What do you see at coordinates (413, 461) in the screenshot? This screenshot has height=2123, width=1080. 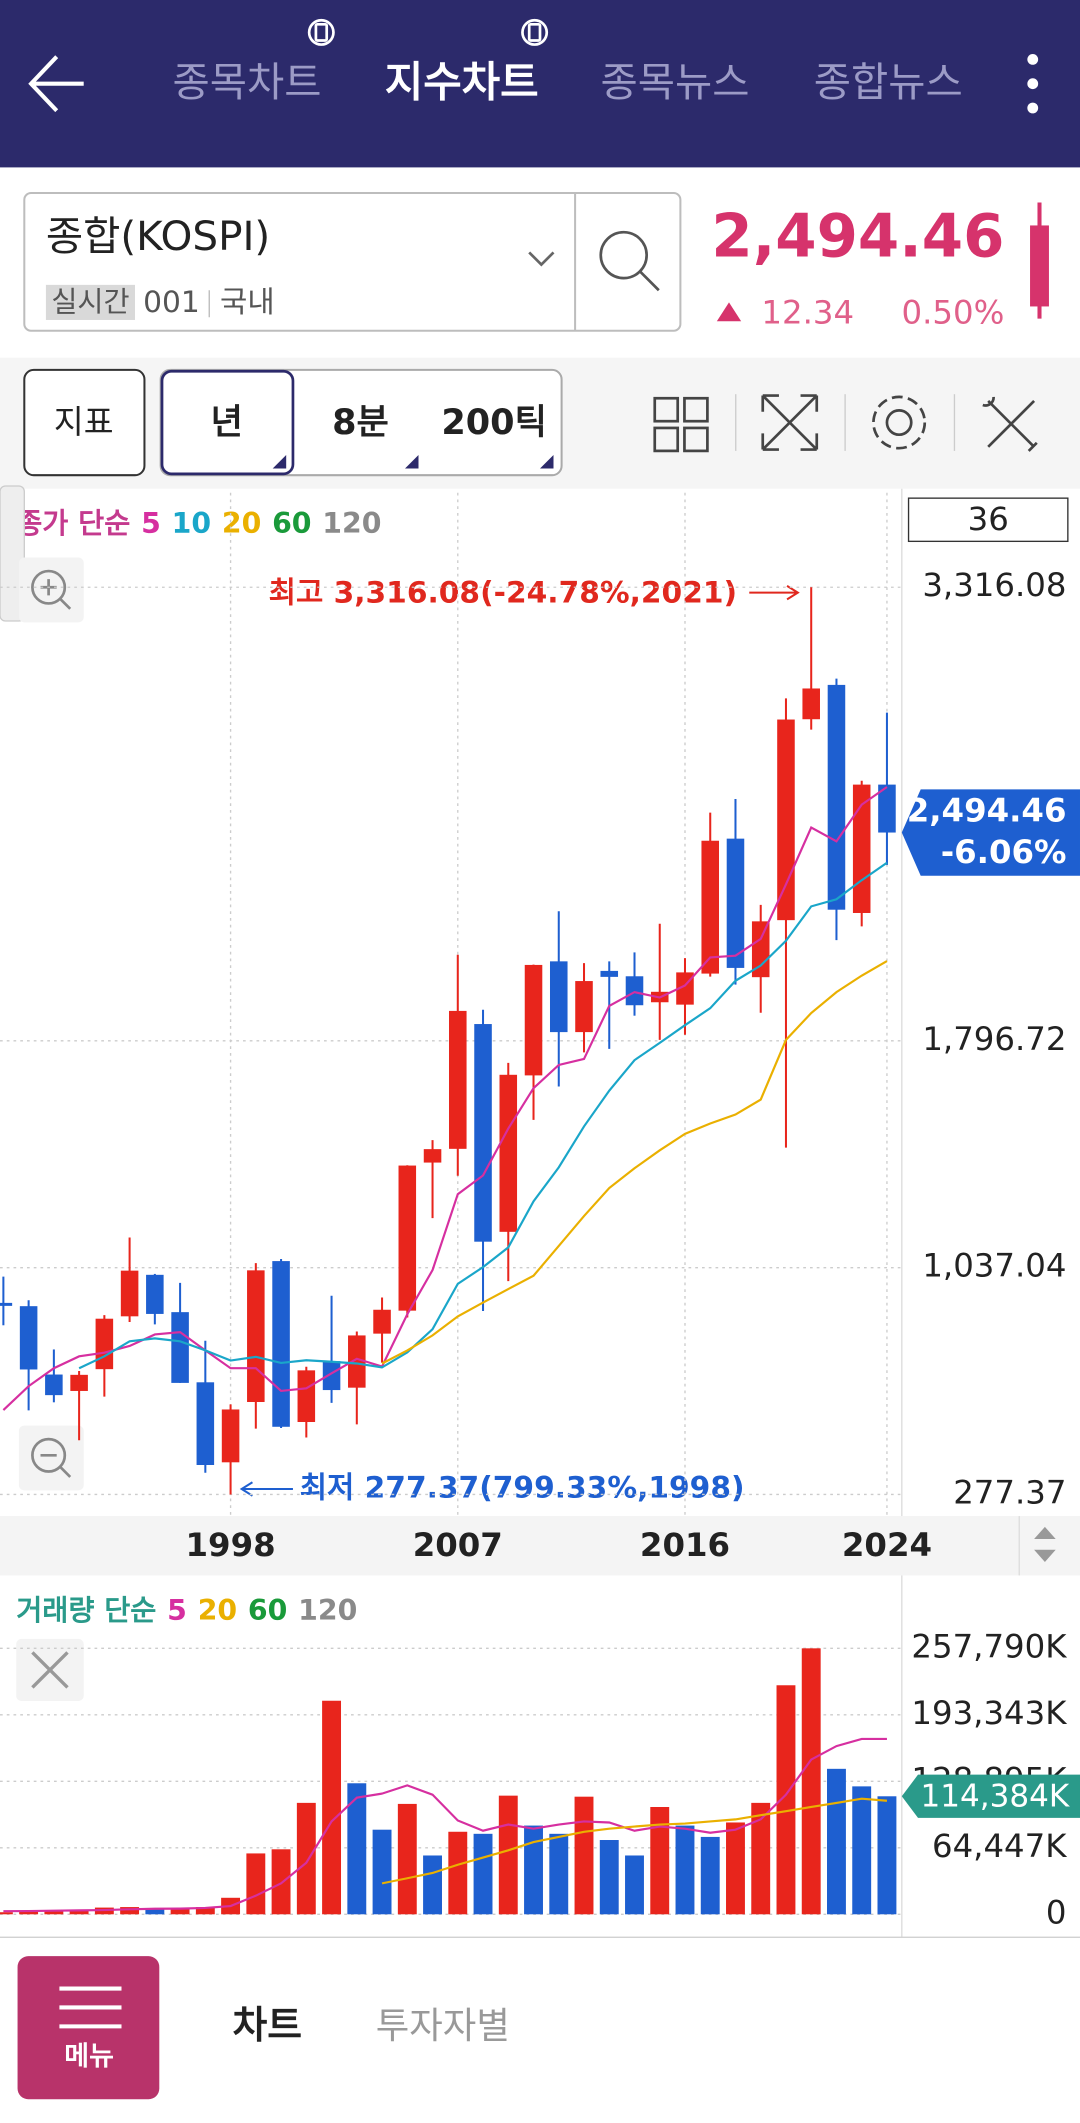 I see `corner-marks` at bounding box center [413, 461].